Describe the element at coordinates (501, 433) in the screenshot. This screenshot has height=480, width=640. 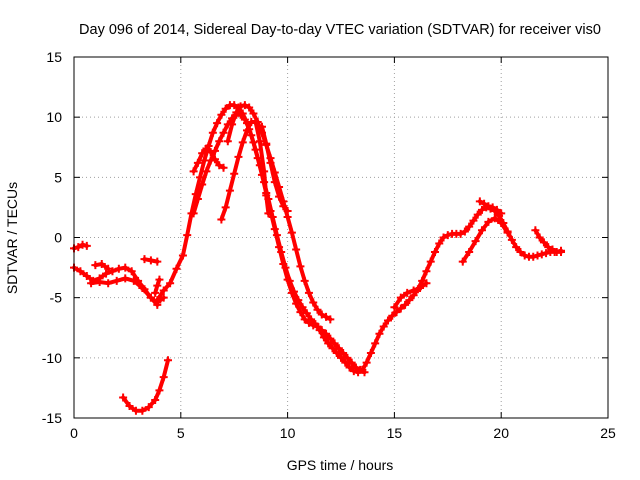
I see `x-tick-label: 20` at that location.